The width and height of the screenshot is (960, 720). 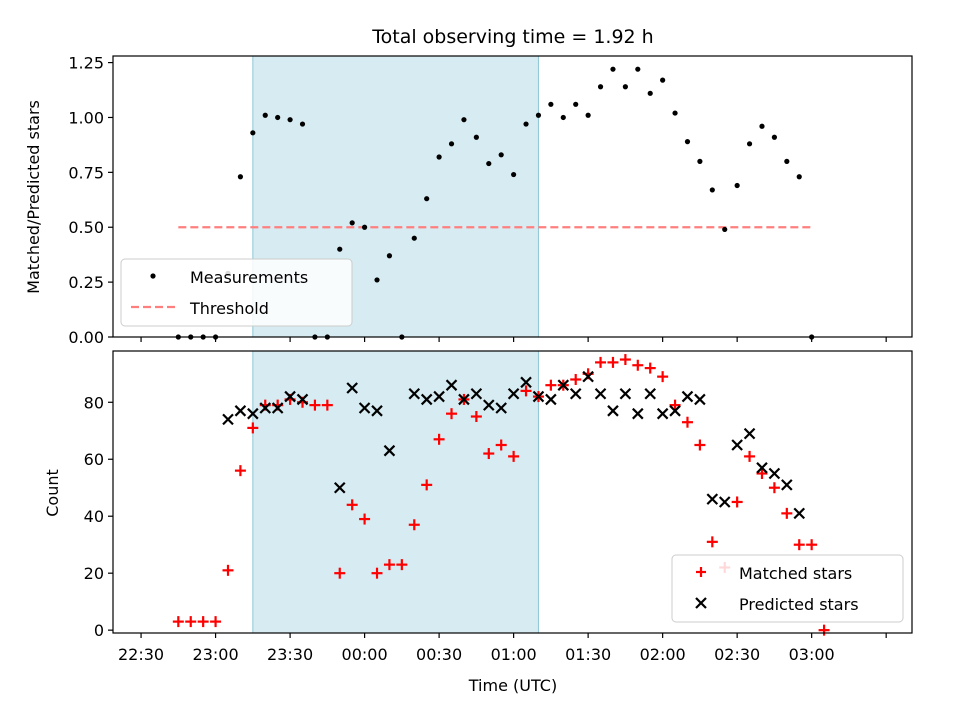 What do you see at coordinates (94, 459) in the screenshot?
I see `bottom-y-tick-label: 60` at bounding box center [94, 459].